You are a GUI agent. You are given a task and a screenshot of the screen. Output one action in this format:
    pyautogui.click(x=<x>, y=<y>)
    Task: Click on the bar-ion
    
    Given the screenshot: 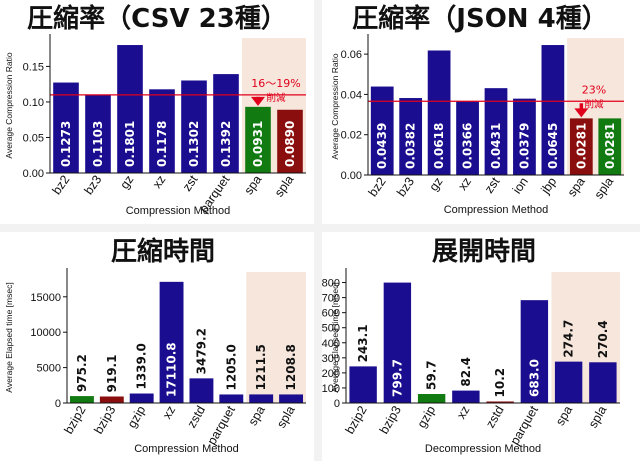 What is the action you would take?
    pyautogui.click(x=524, y=136)
    